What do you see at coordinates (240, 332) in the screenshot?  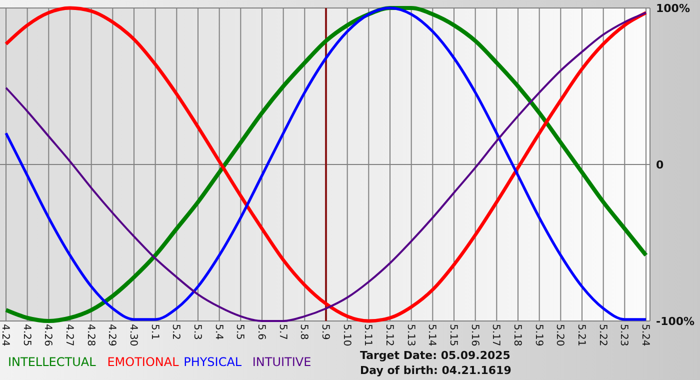 I see `x-tick-label: 5.5` at bounding box center [240, 332].